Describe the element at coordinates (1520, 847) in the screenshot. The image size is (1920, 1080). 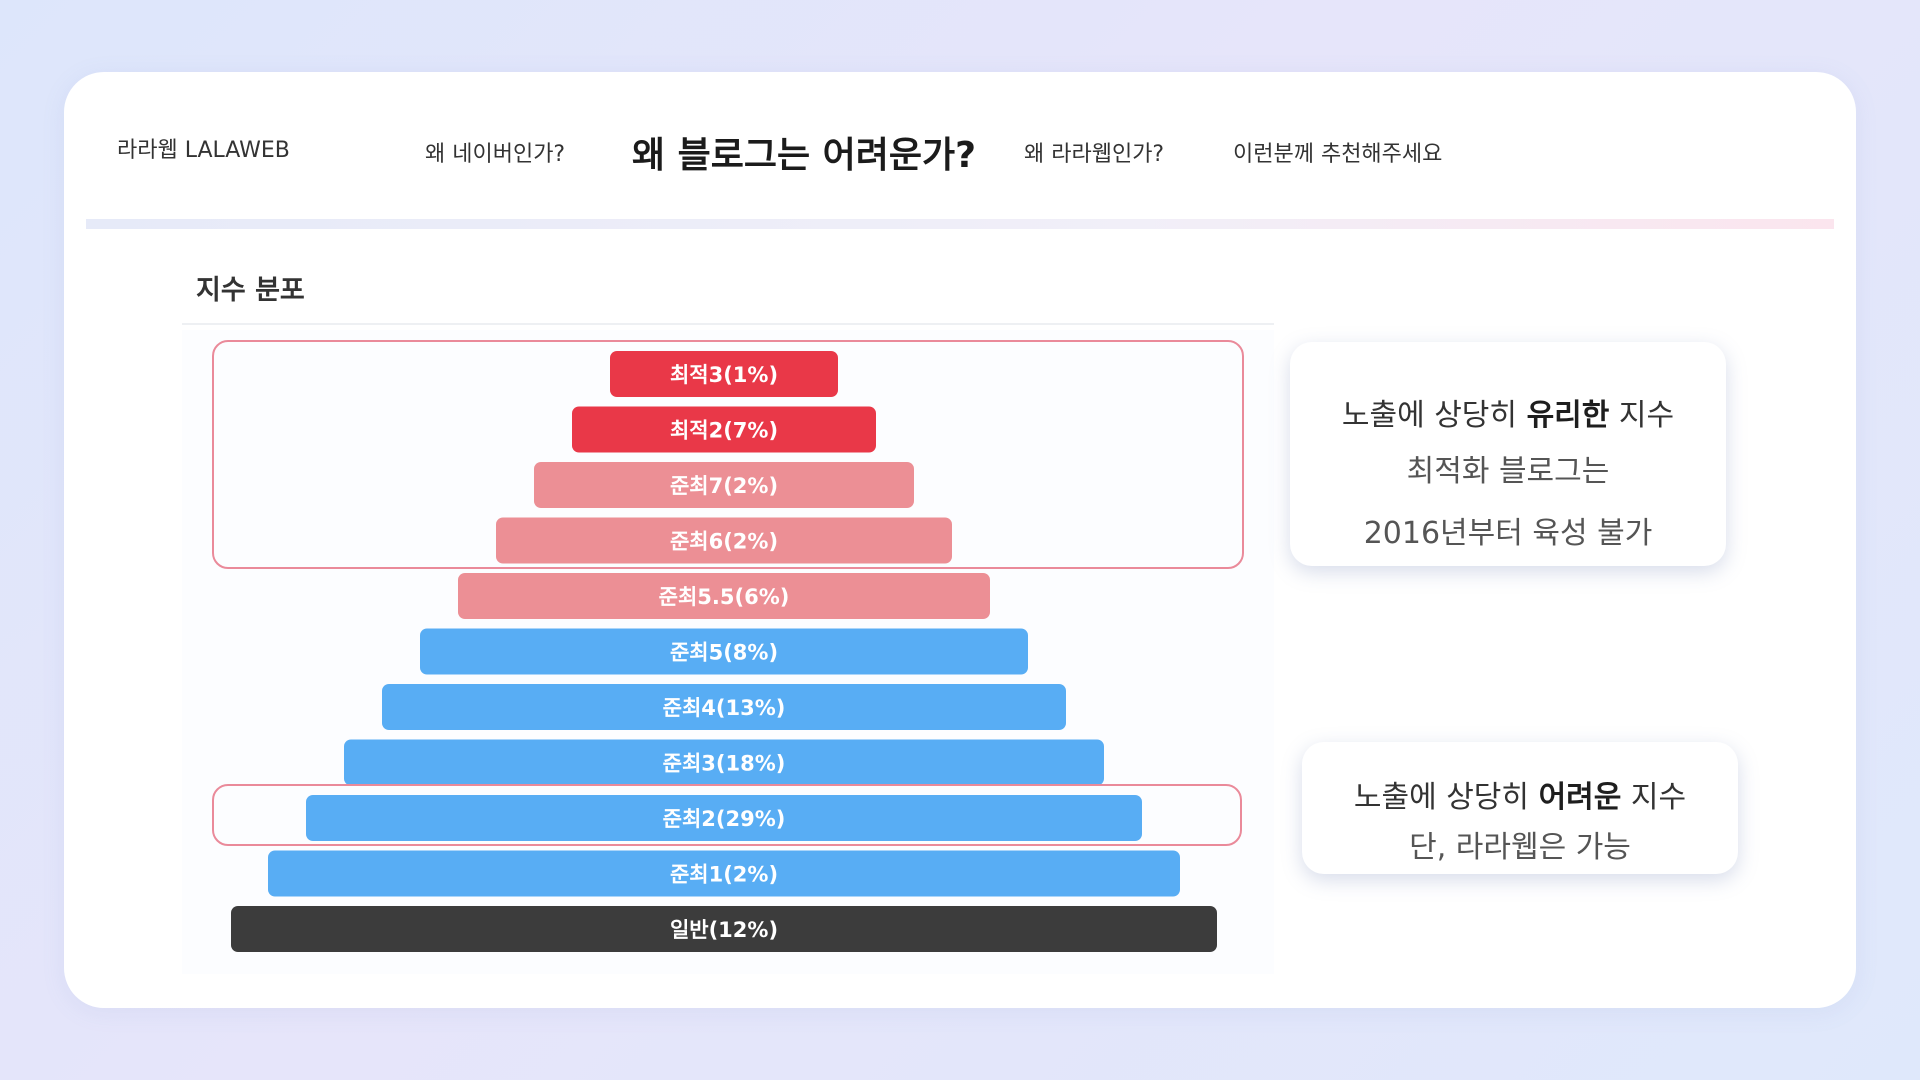
I see `callout-difficult-line2: 단, 라라웹은 가능` at that location.